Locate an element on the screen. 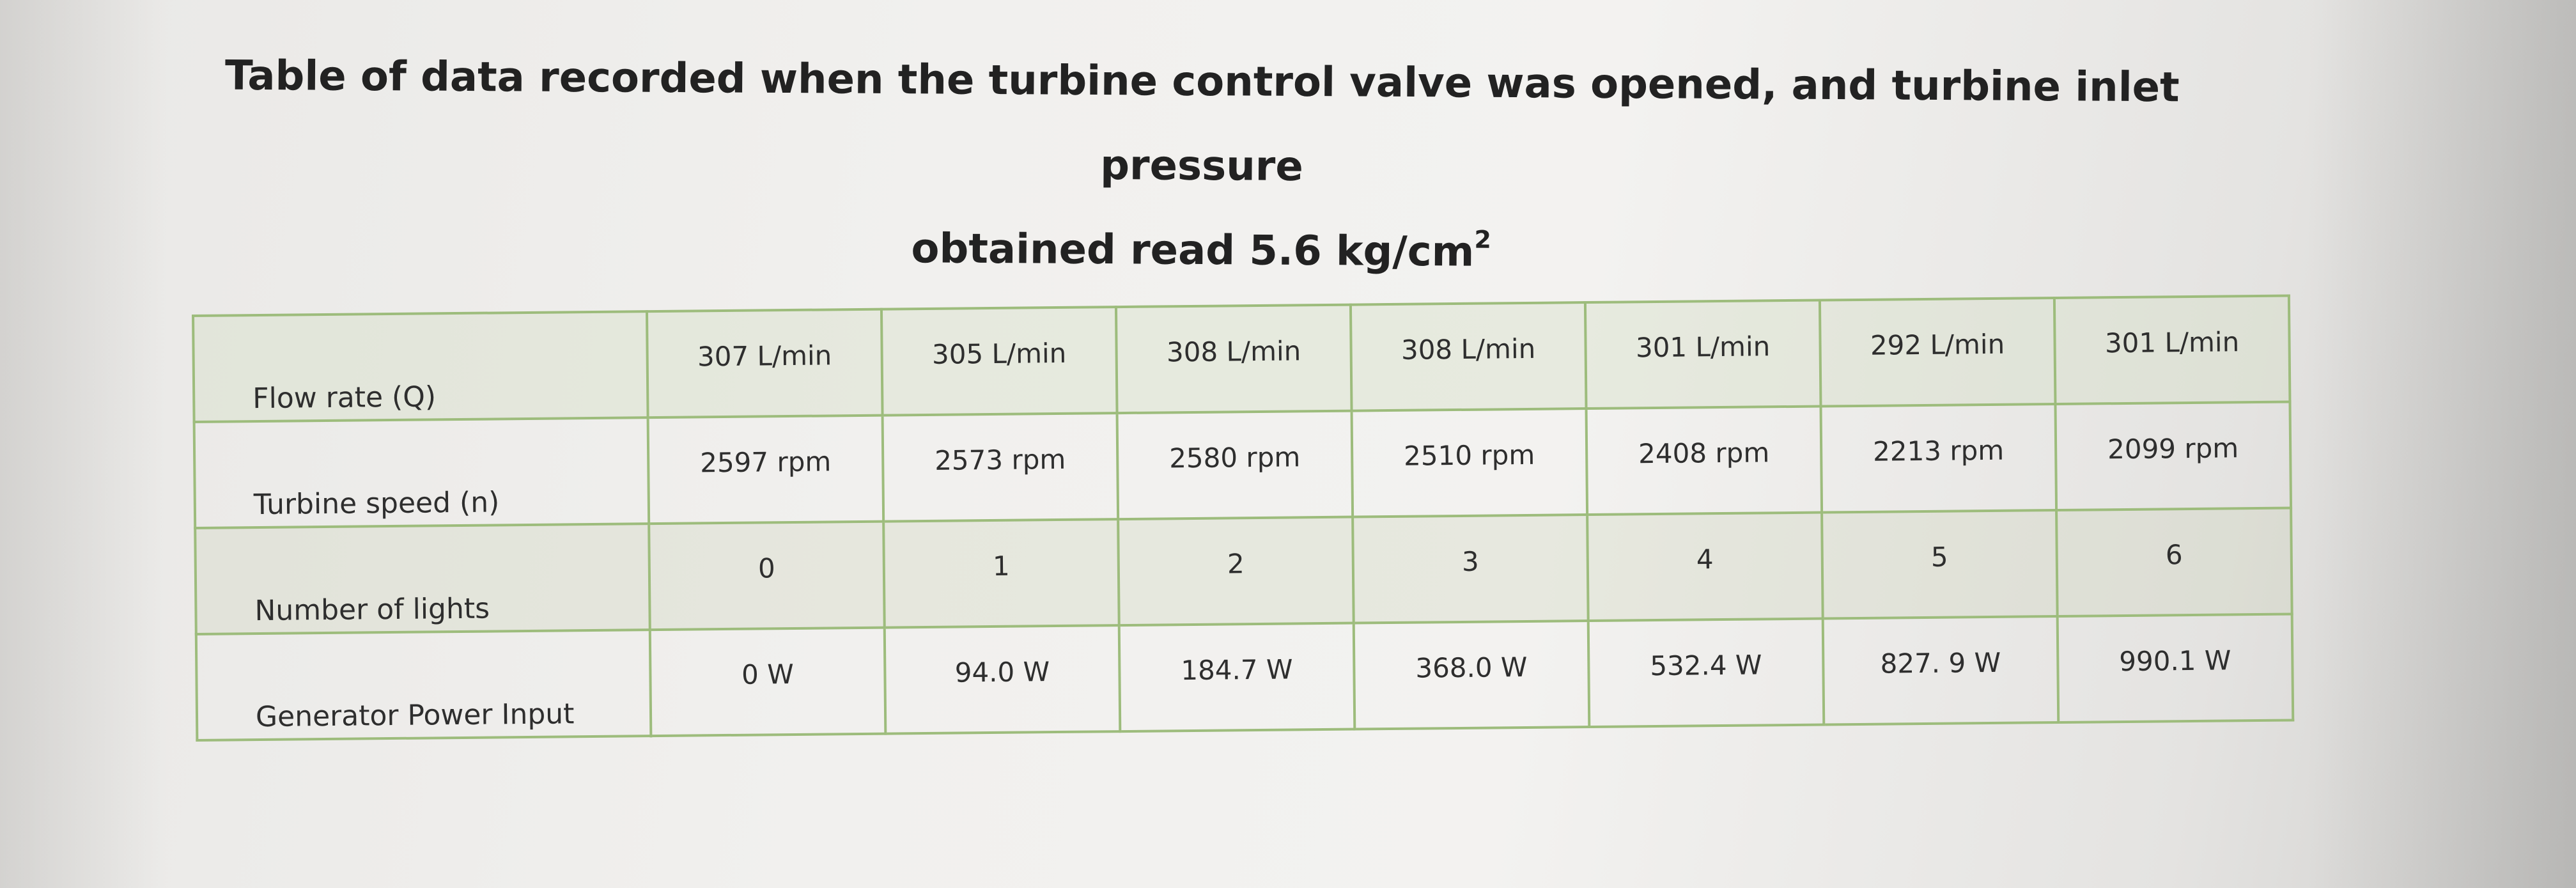 This screenshot has height=888, width=2576. title-line-2: obtained read 5.6 kg/cm2 is located at coordinates (1201, 251).